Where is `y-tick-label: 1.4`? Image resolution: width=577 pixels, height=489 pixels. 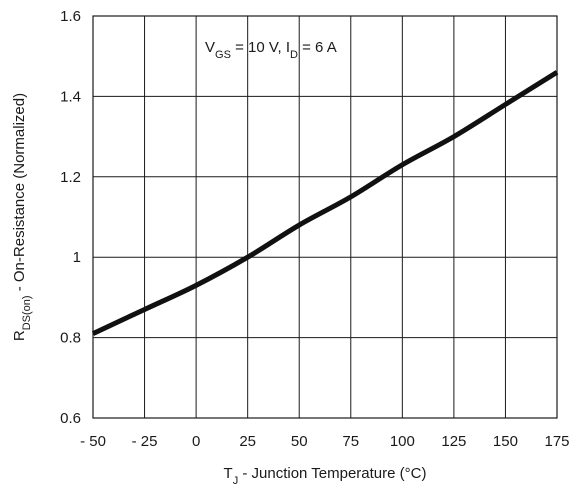 y-tick-label: 1.4 is located at coordinates (70, 96).